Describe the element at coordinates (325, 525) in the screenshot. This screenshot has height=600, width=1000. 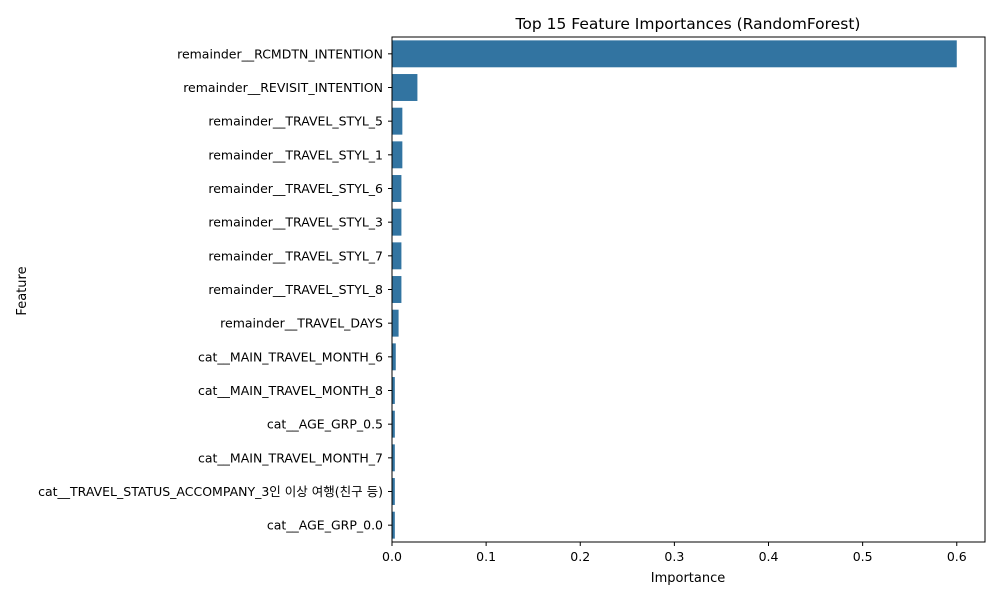
I see `y-tick-label: cat__AGE_GRP_0.0` at that location.